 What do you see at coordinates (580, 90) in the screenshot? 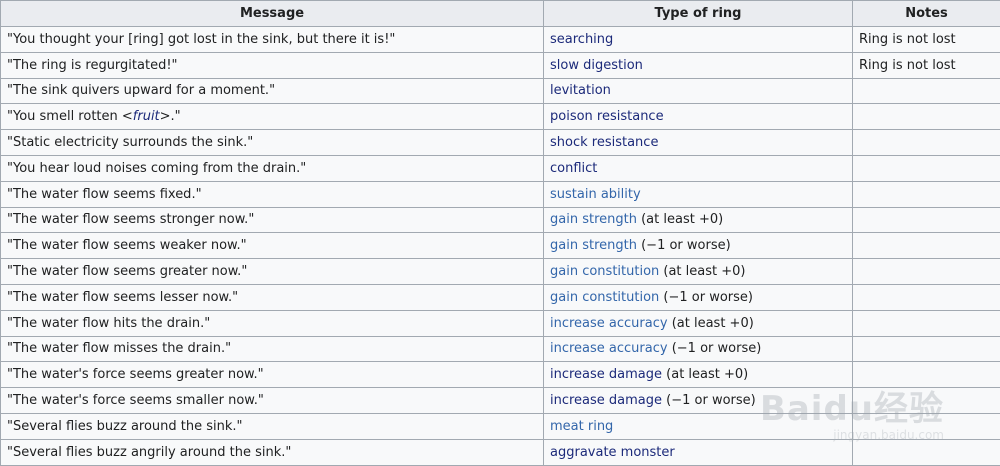
I see `ring-link: levitation` at bounding box center [580, 90].